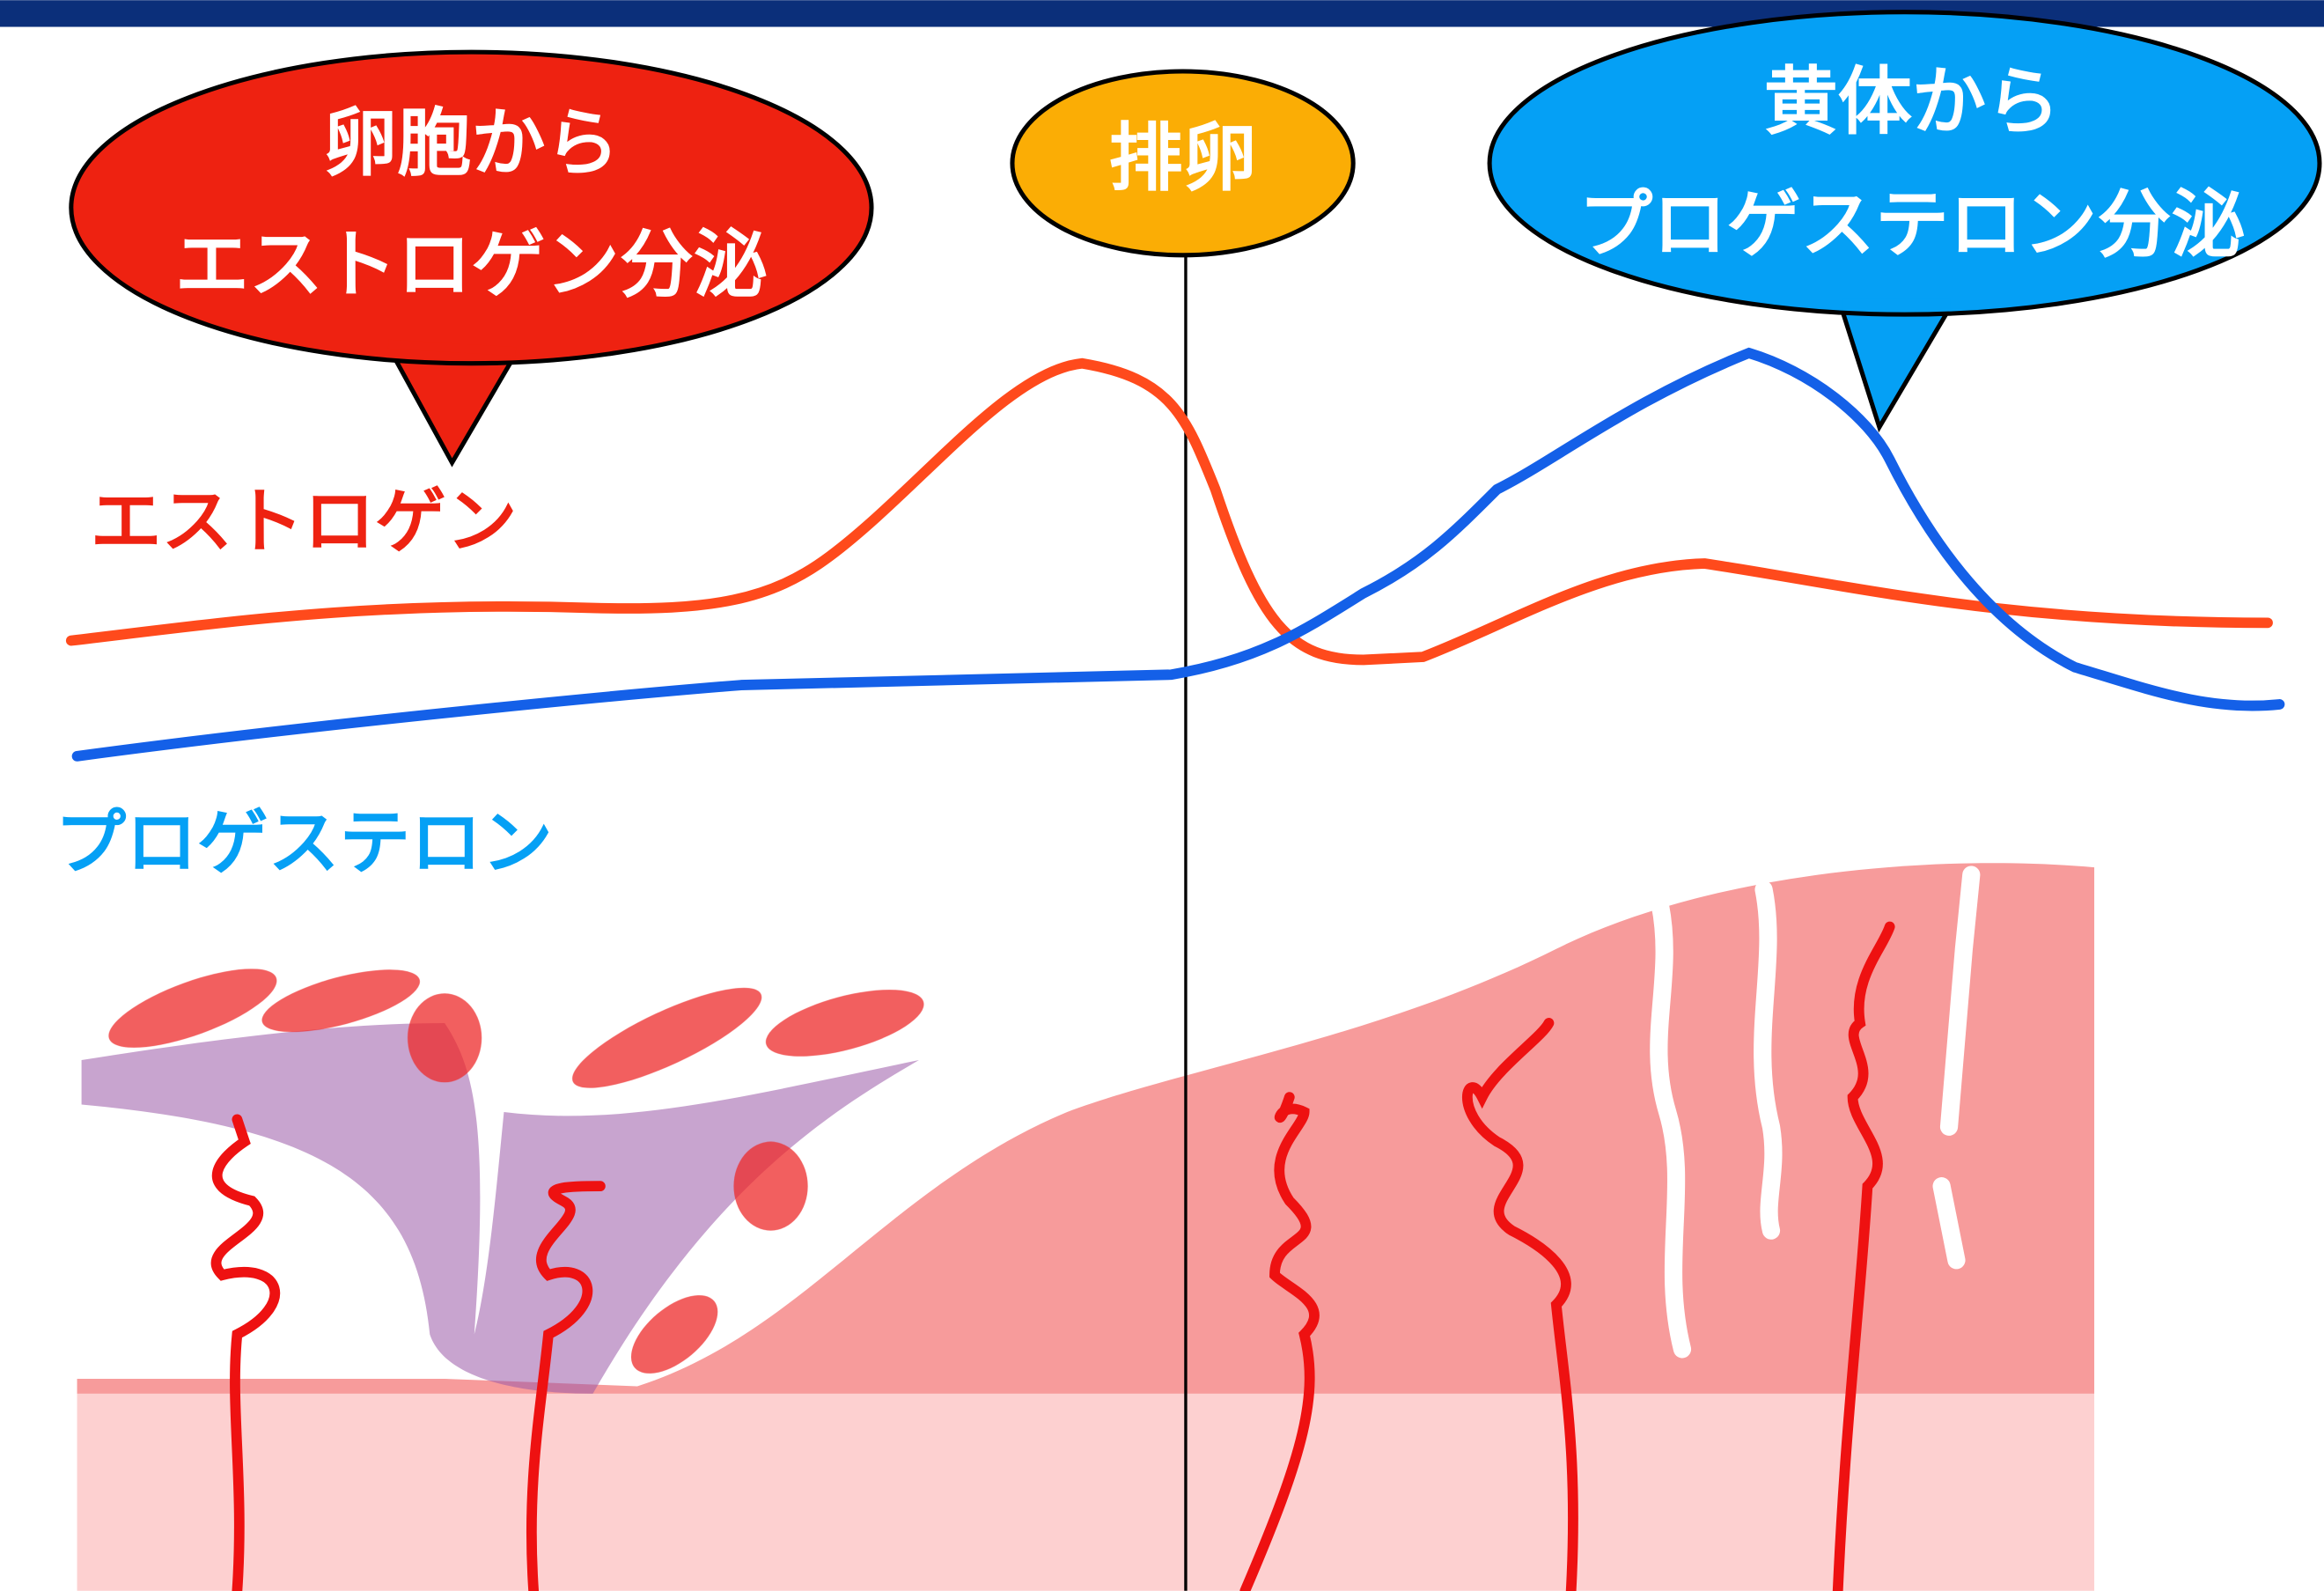 The height and width of the screenshot is (1591, 2324). Describe the element at coordinates (1912, 224) in the screenshot. I see `callout-text: プロゲステロン分泌` at that location.